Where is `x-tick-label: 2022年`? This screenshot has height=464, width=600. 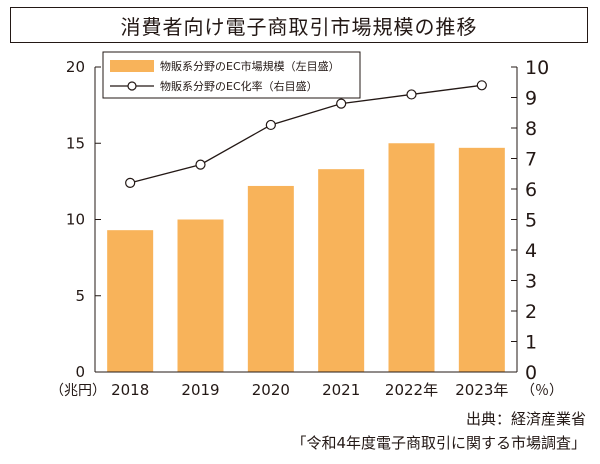 x-tick-label: 2022年 is located at coordinates (411, 390).